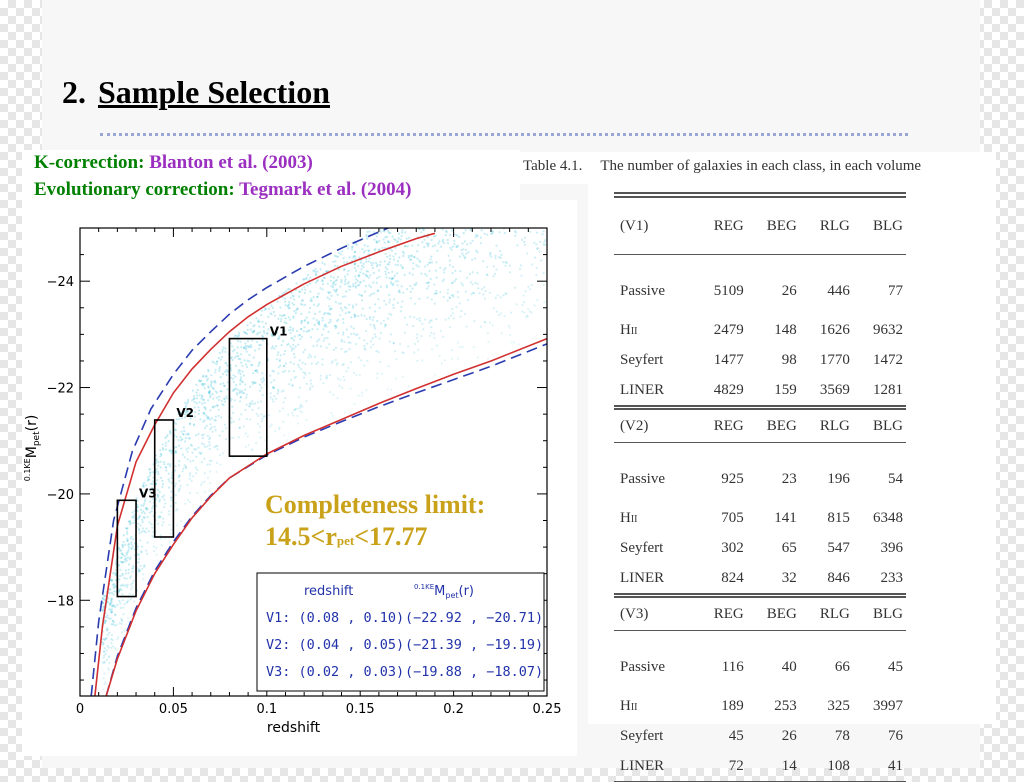 This screenshot has width=1024, height=782. Describe the element at coordinates (335, 618) in the screenshot. I see `legend-row-redshift: V1: (0.08 , 0.10)` at that location.